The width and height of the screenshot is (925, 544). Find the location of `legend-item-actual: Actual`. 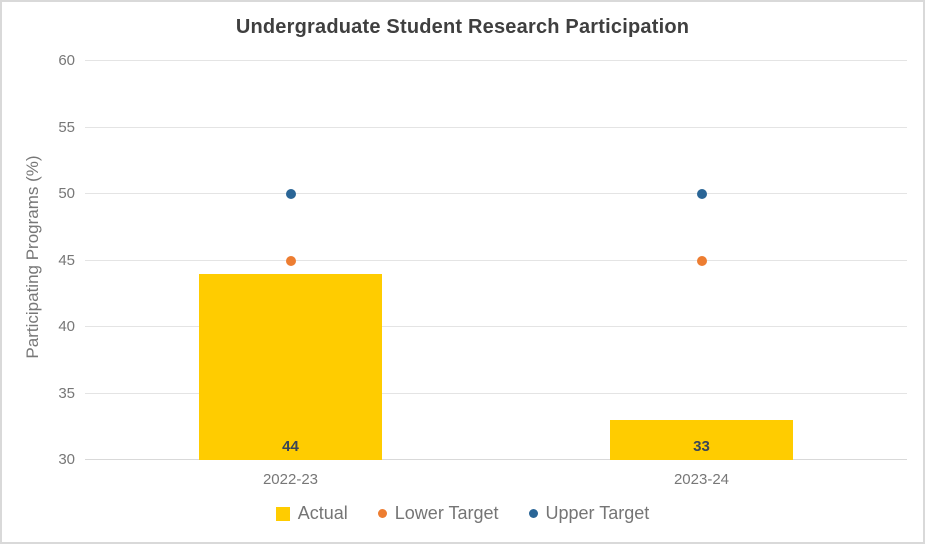

legend-item-actual: Actual is located at coordinates (311, 513).